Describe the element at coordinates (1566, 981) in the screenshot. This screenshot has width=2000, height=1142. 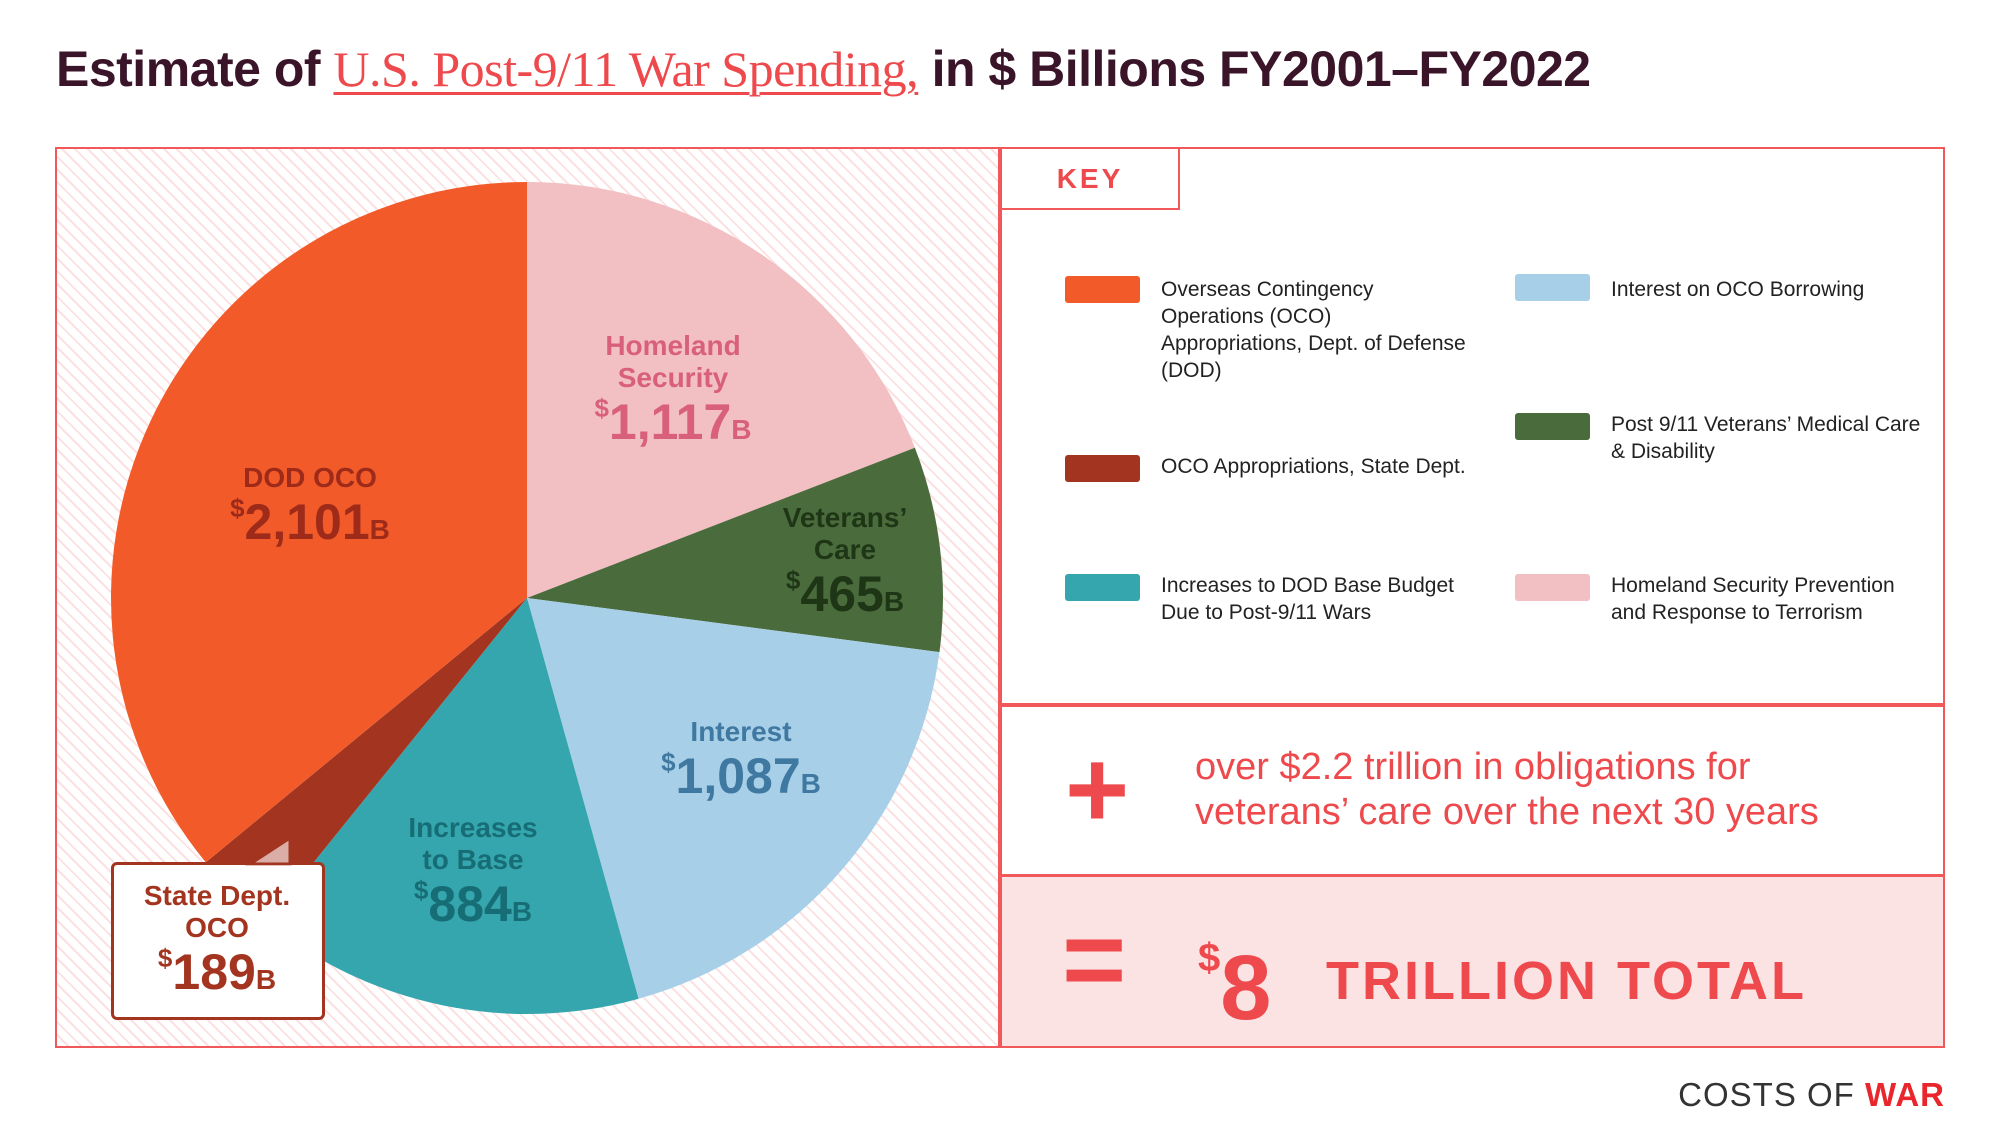
I see `total-label: TRILLION TOTAL` at that location.